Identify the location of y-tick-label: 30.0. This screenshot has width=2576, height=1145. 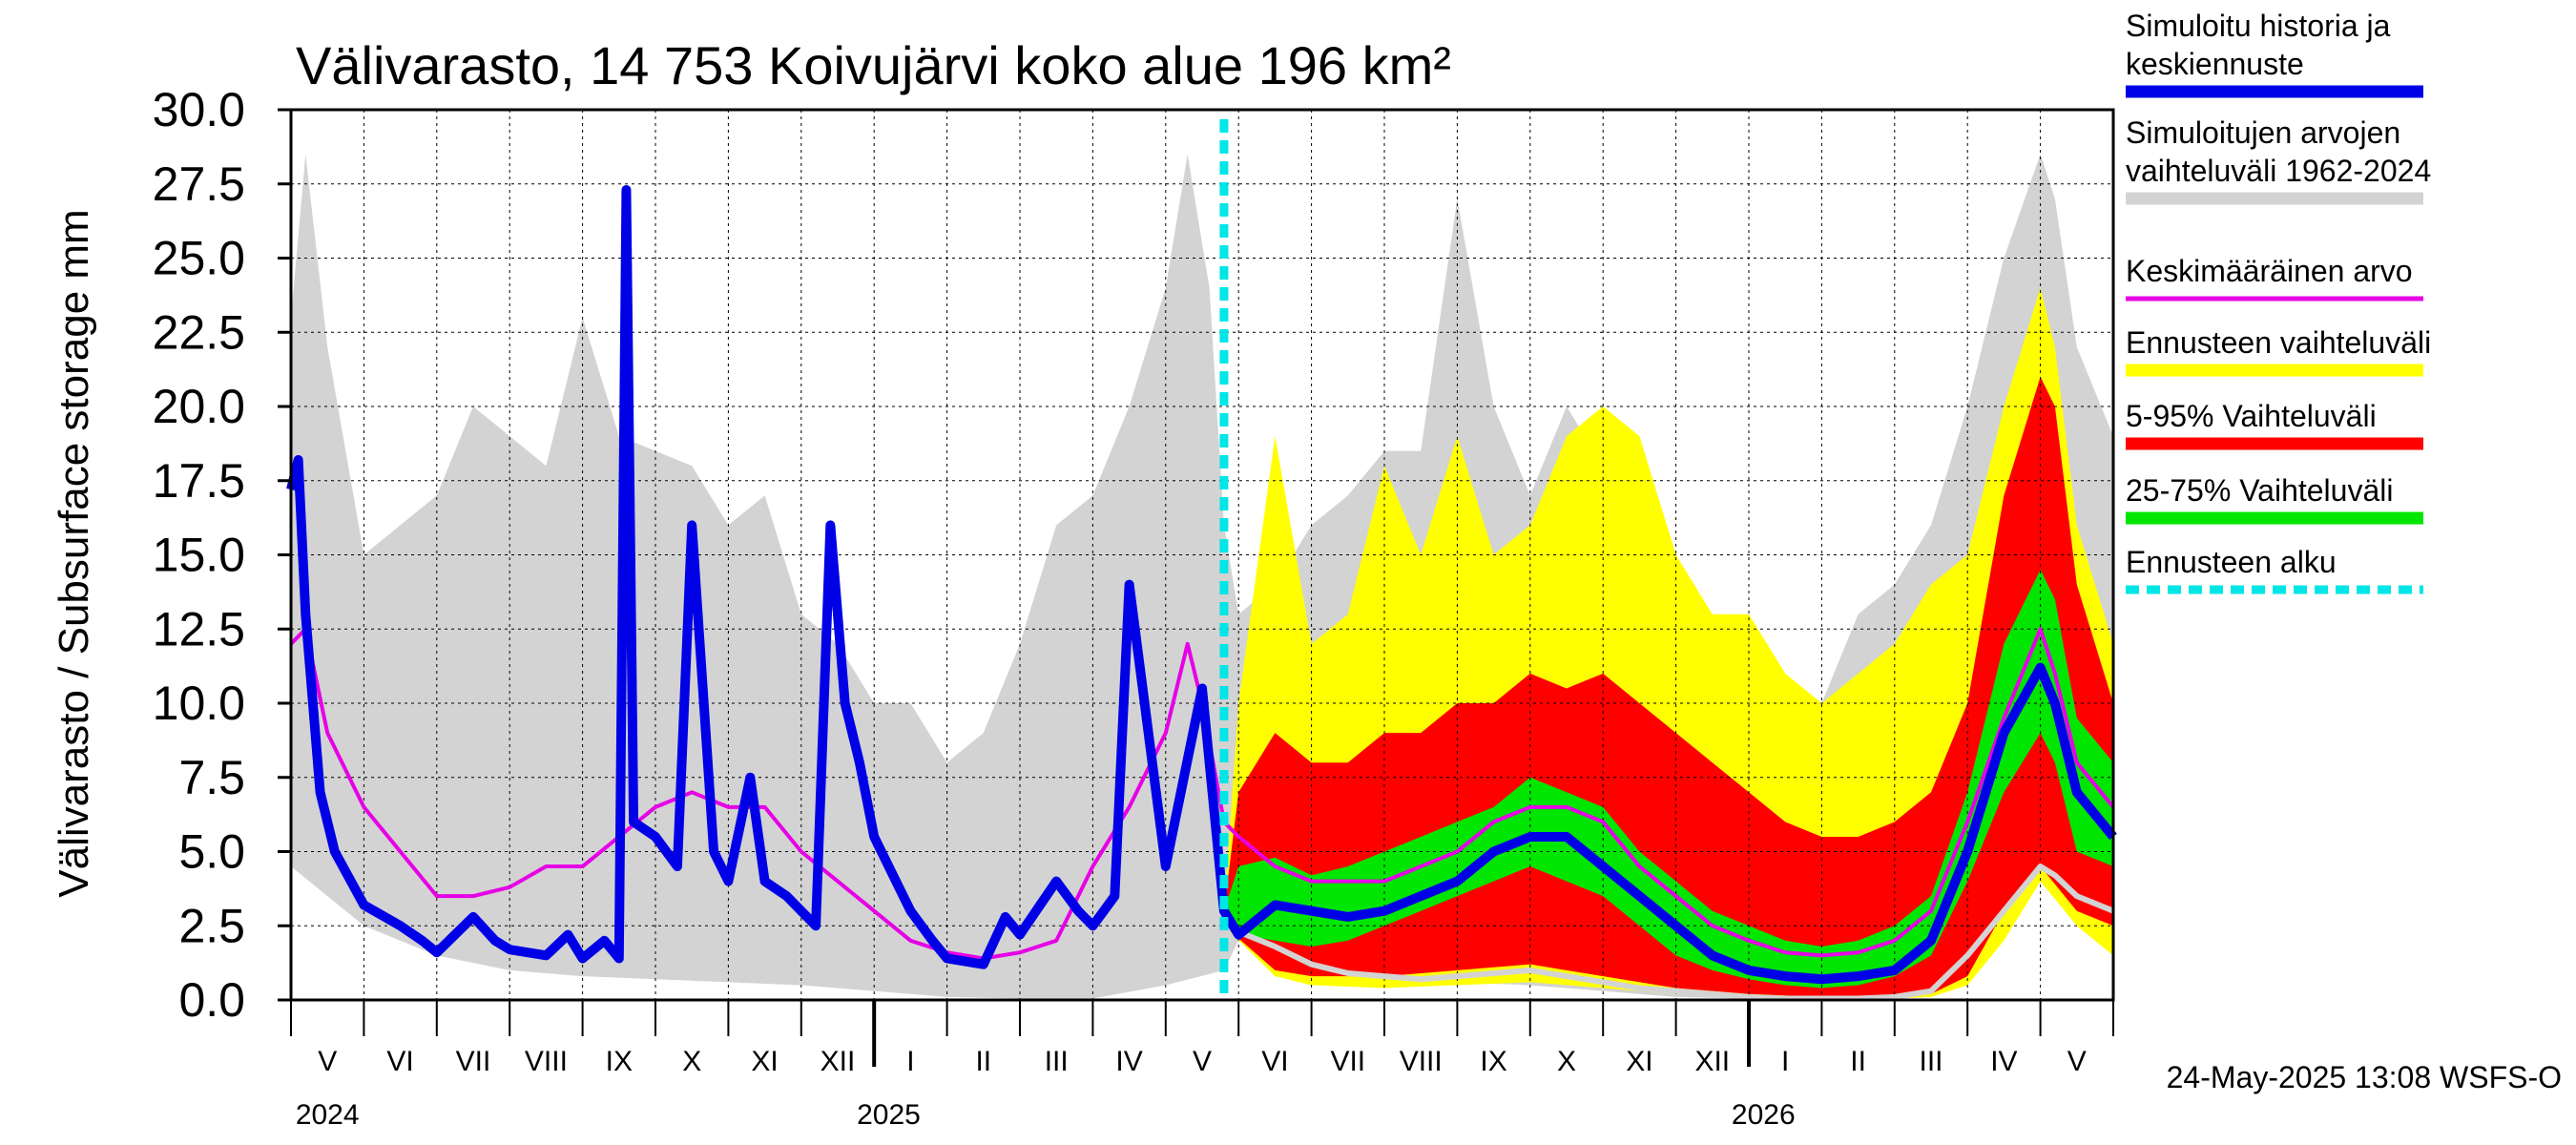
(199, 109).